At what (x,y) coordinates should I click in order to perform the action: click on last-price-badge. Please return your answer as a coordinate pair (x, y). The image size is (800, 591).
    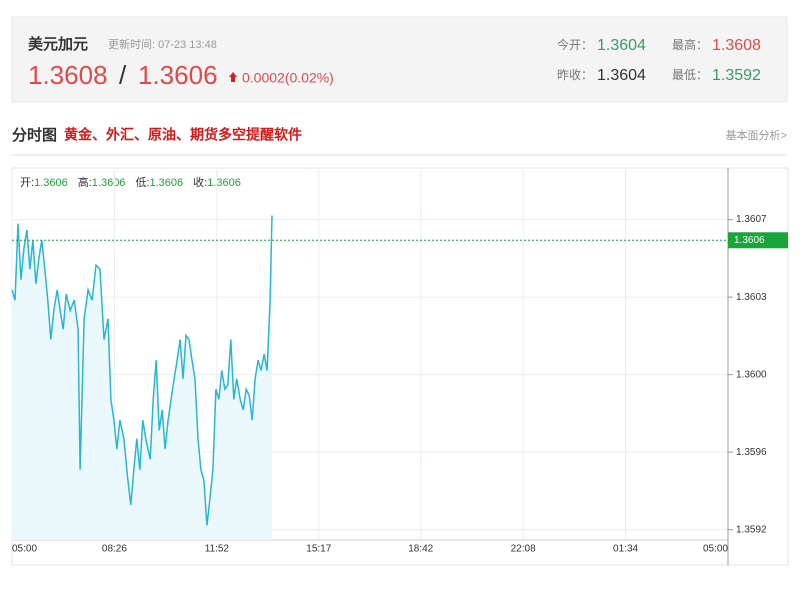
    Looking at the image, I should click on (758, 240).